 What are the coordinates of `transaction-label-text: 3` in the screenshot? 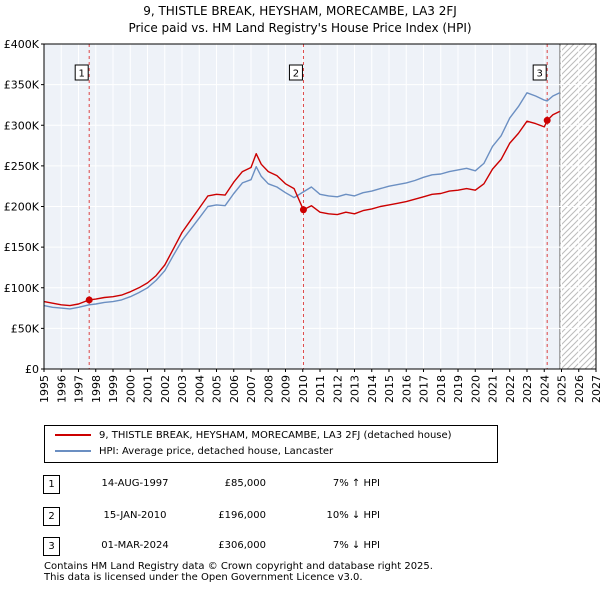 It's located at (539, 74).